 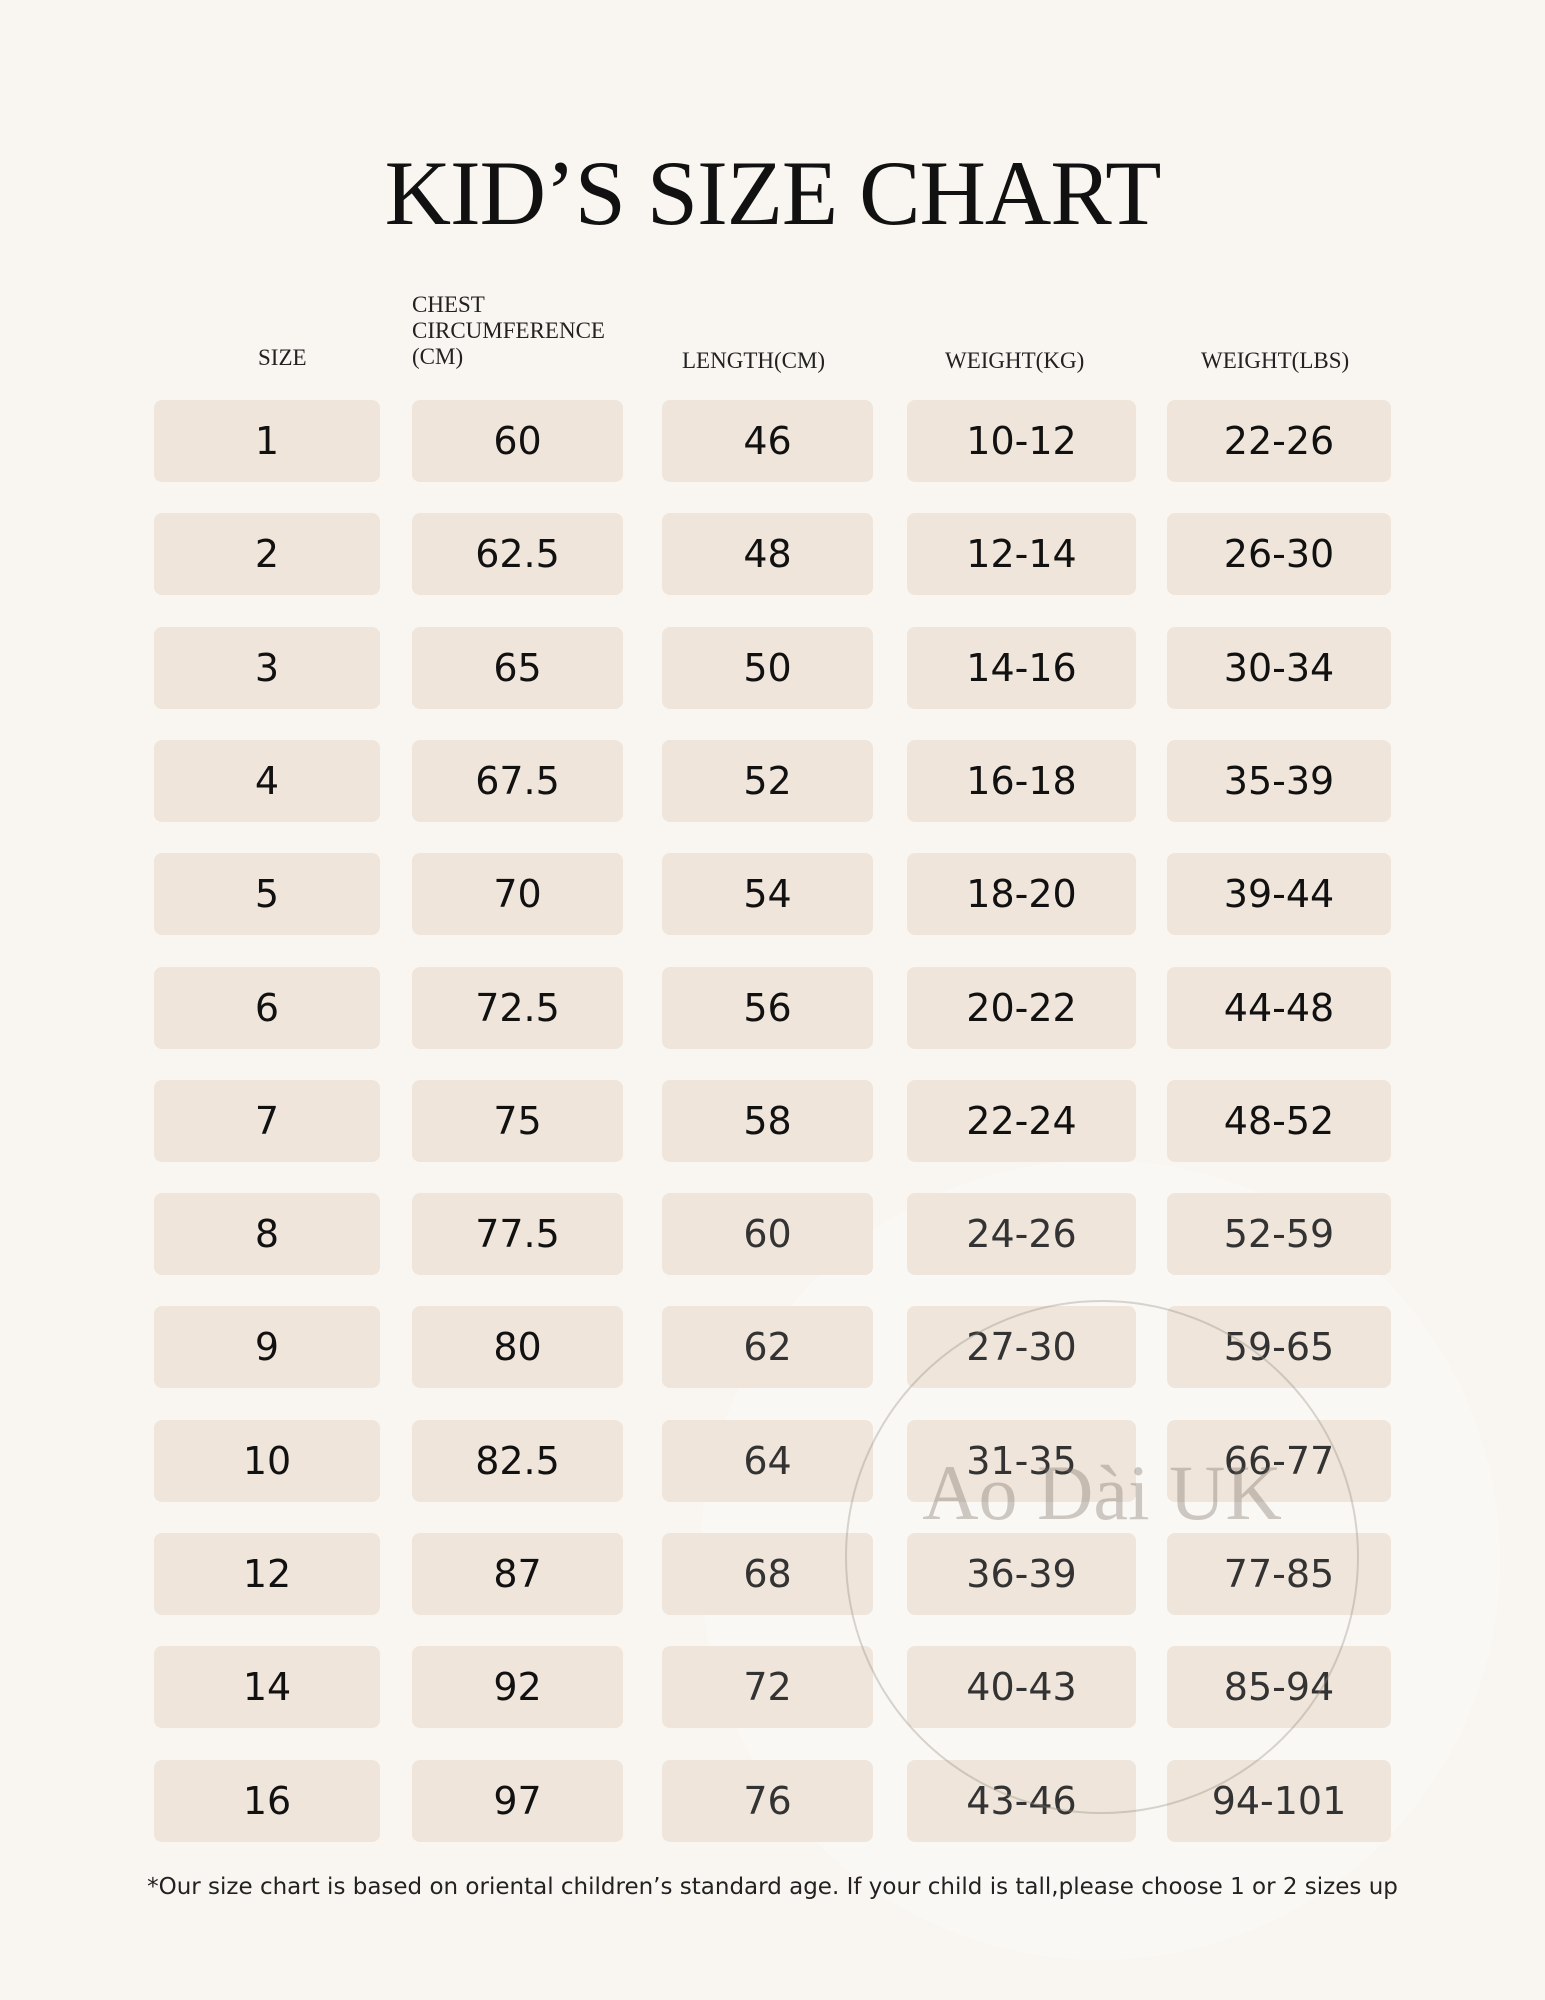 What do you see at coordinates (517, 1120) in the screenshot?
I see `cell-chest: 75` at bounding box center [517, 1120].